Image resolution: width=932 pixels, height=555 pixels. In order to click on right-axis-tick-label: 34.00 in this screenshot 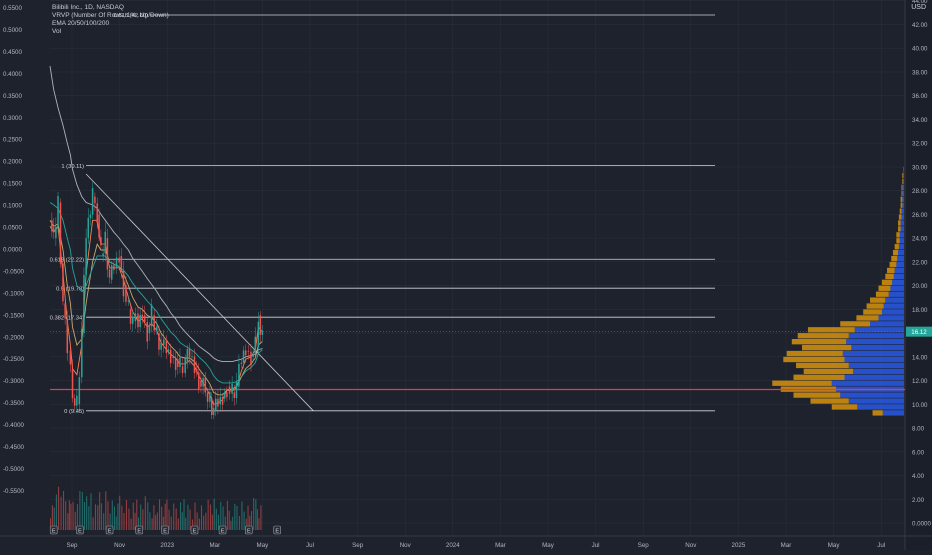, I will do `click(920, 120)`.